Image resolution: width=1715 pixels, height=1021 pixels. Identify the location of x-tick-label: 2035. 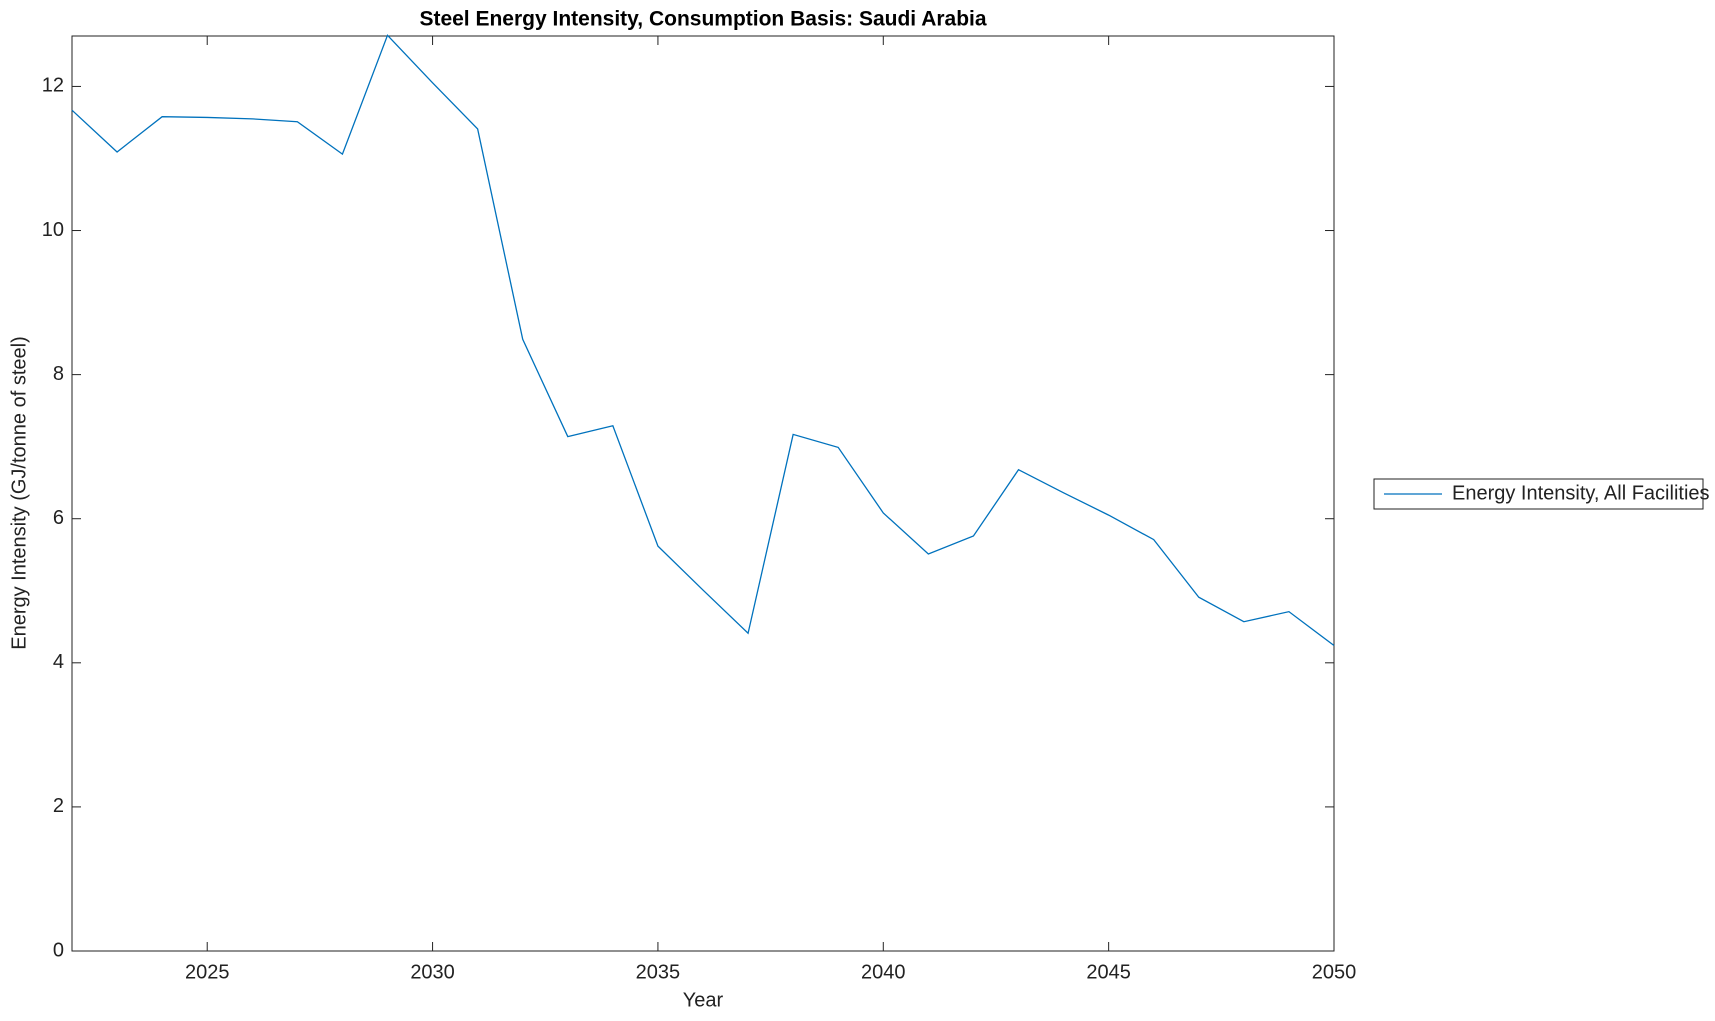
(658, 972).